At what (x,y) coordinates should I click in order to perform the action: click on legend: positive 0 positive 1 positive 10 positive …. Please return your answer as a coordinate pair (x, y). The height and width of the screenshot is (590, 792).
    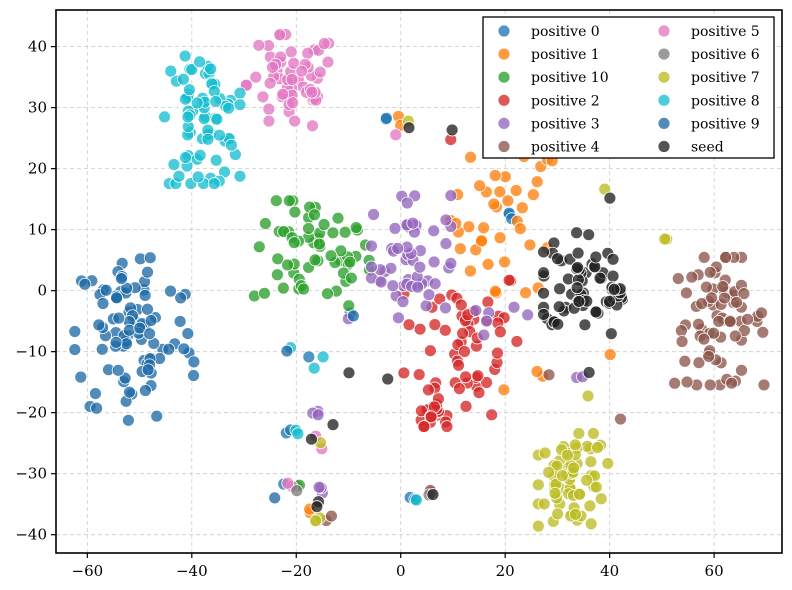
    Looking at the image, I should click on (628, 87).